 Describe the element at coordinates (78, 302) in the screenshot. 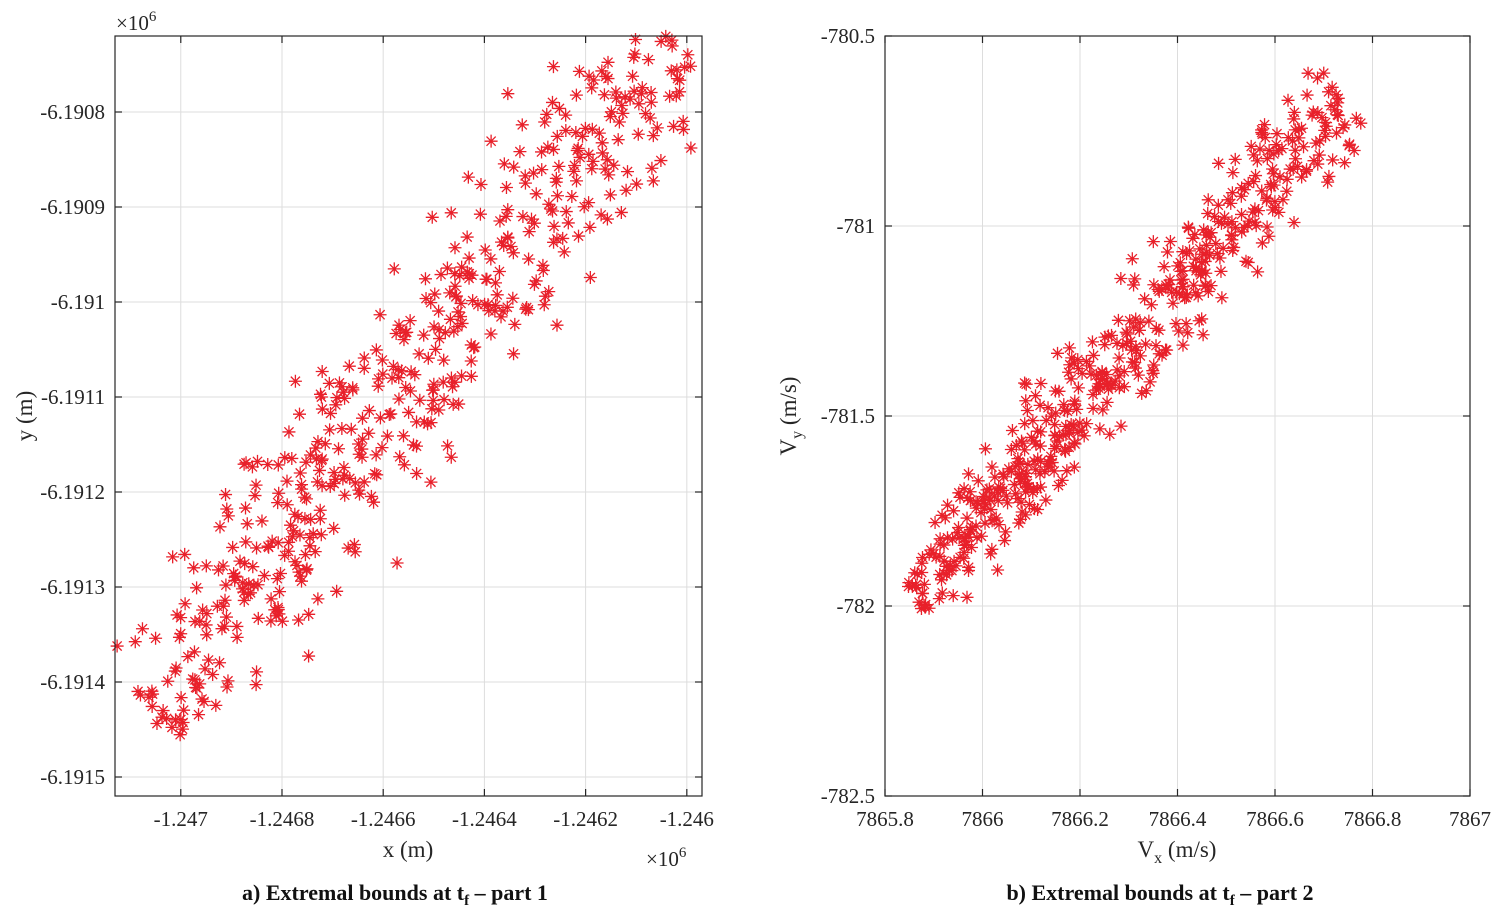

I see `y-tick-label: -6.191` at that location.